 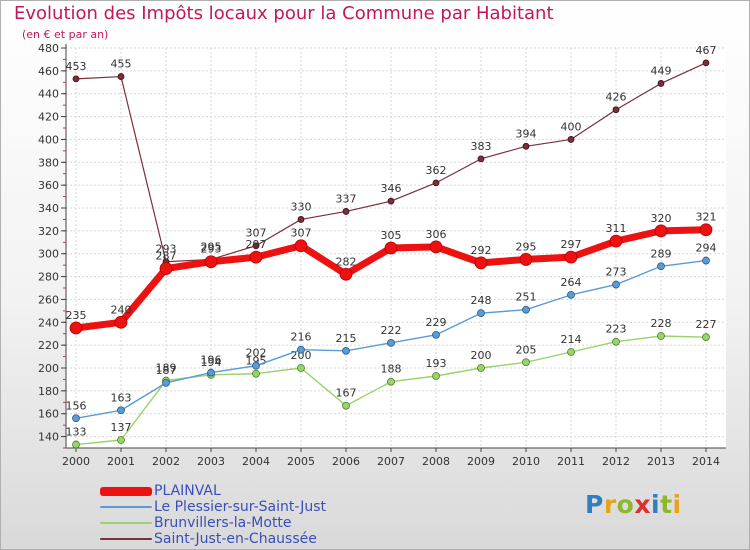 I want to click on x-tick-label: 2000, so click(x=76, y=461).